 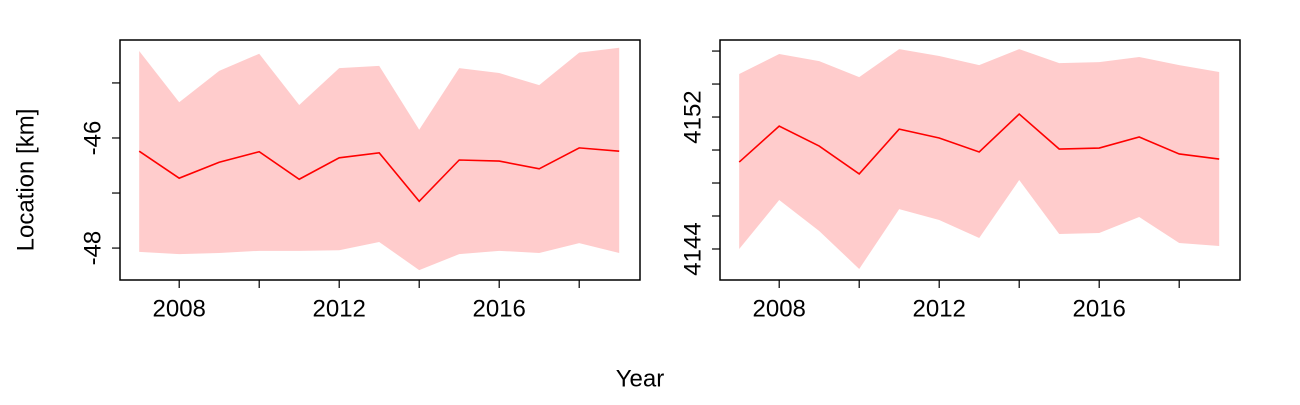 What do you see at coordinates (92, 138) in the screenshot?
I see `y-tick-label: -46` at bounding box center [92, 138].